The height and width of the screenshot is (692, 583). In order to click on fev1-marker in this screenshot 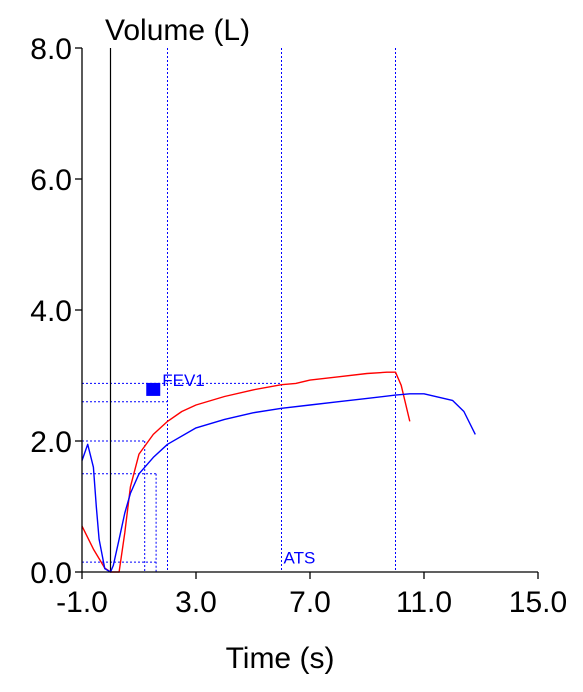, I will do `click(153, 389)`.